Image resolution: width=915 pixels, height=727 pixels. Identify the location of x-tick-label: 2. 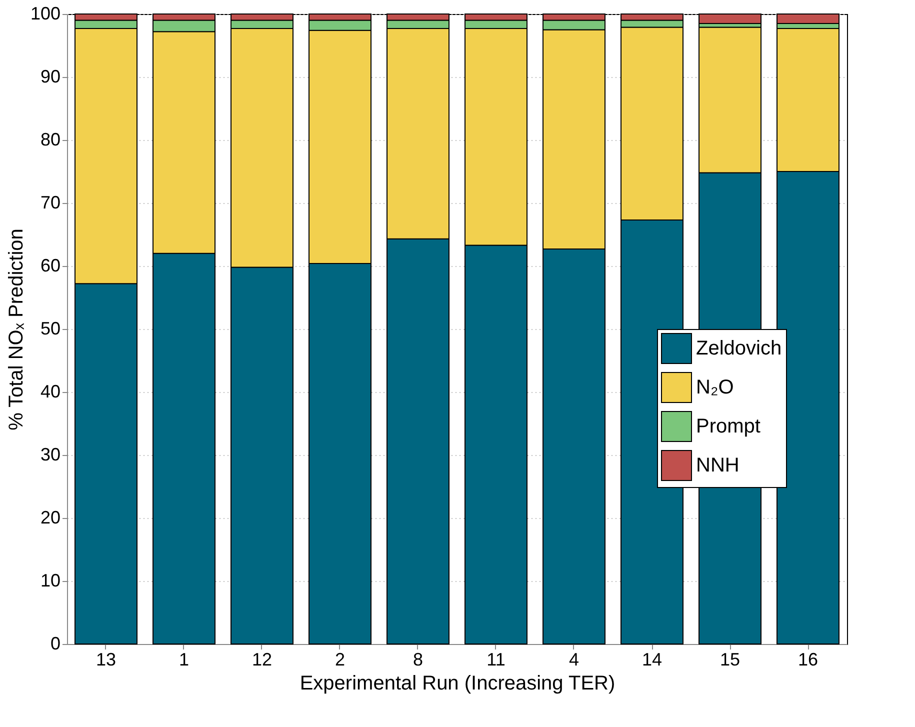
(340, 660).